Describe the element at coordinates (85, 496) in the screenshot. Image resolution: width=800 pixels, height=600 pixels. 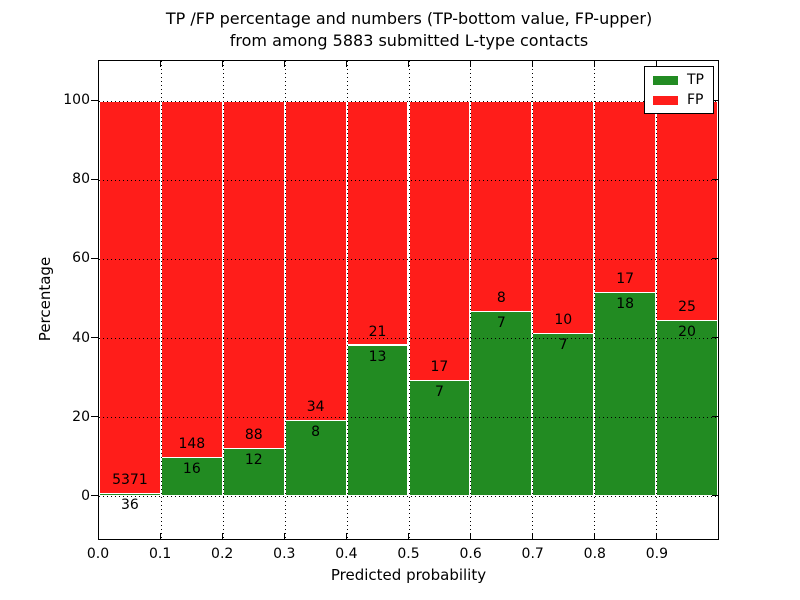
I see `y-tick-label: 0` at that location.